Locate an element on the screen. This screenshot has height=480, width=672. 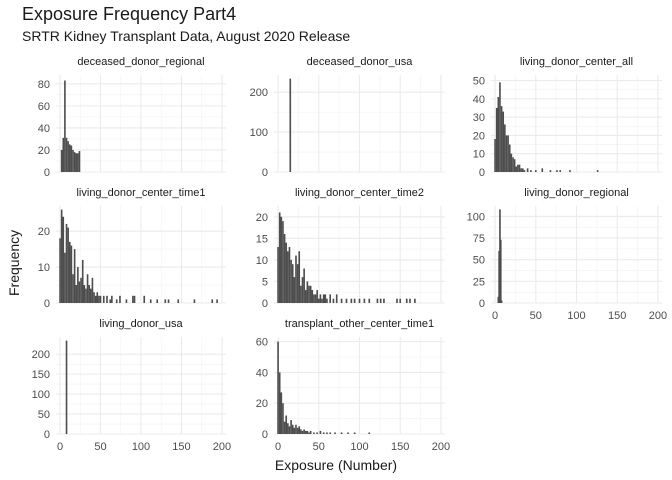
y-tick-label: 40 is located at coordinates (479, 100).